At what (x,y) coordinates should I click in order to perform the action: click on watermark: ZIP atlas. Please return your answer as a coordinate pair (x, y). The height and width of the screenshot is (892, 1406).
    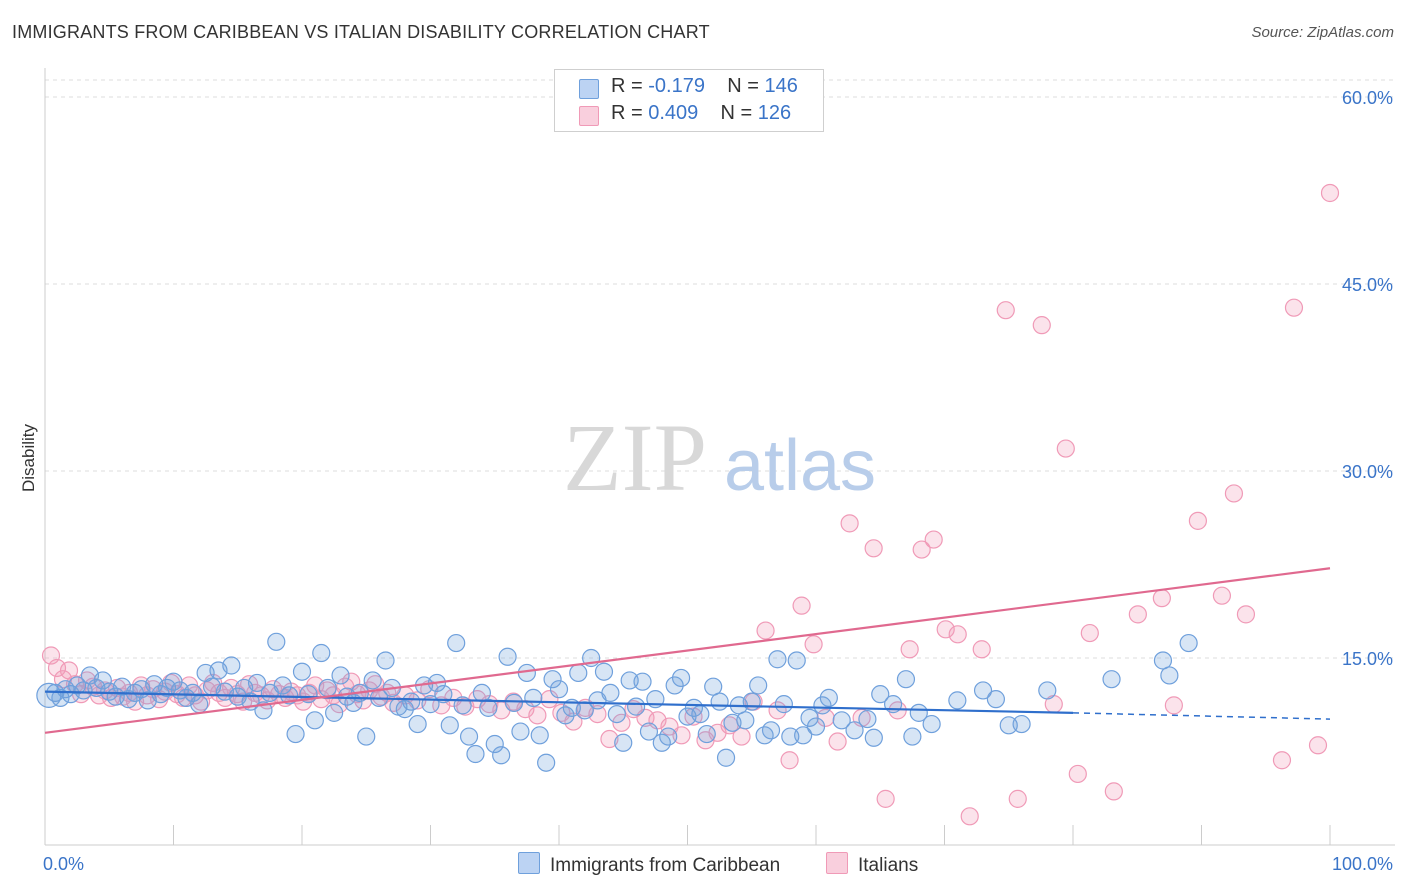
    Looking at the image, I should click on (719, 457).